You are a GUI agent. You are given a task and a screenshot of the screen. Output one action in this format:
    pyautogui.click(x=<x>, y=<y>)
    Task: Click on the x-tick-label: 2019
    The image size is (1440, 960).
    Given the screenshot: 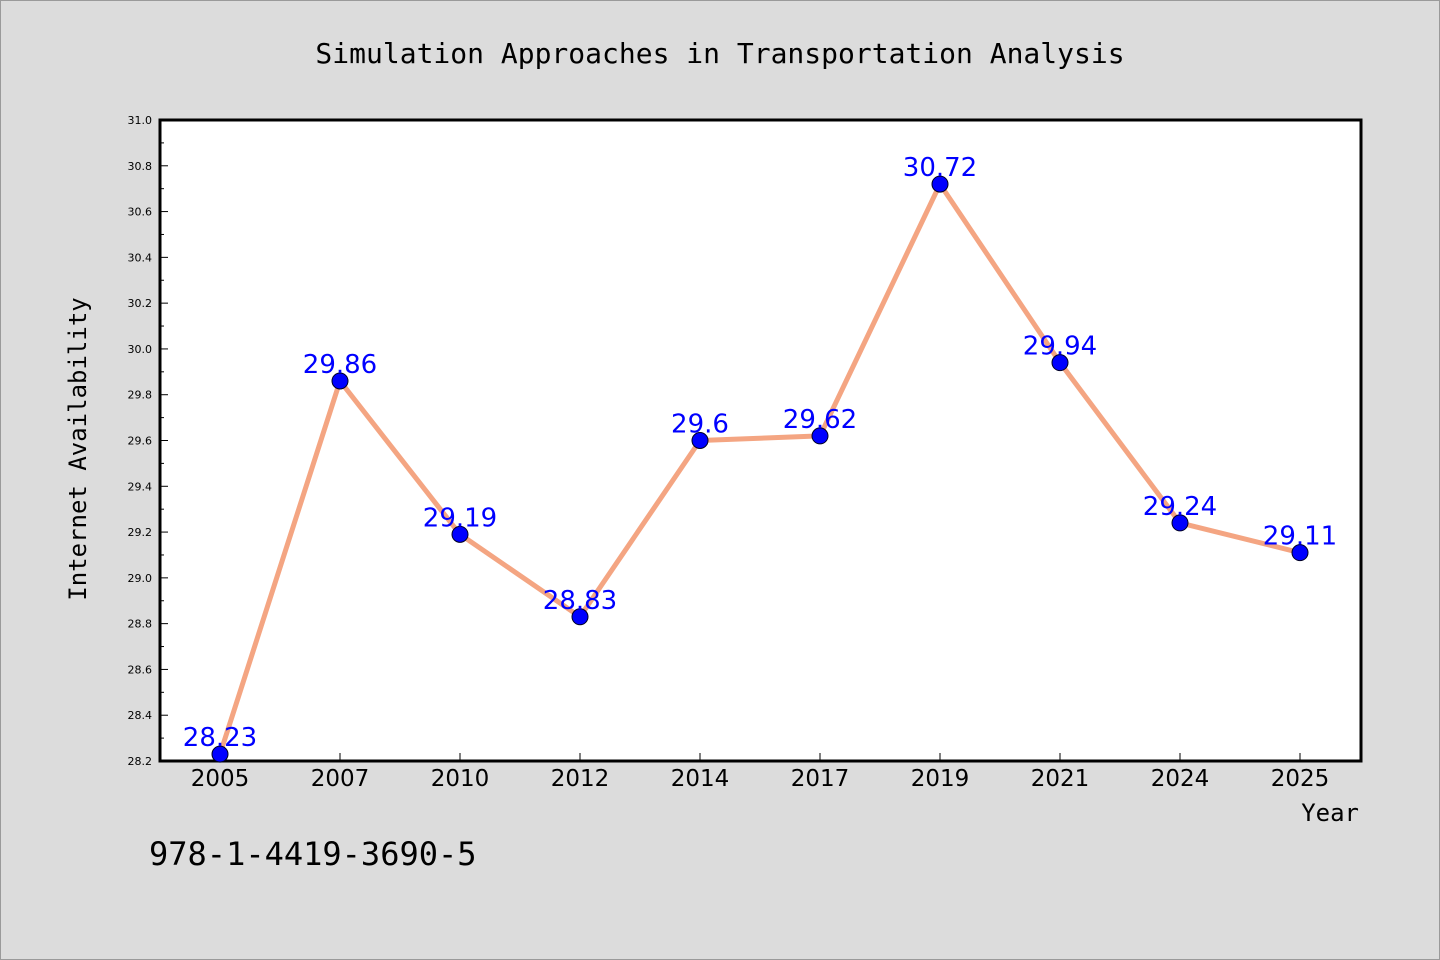 What is the action you would take?
    pyautogui.click(x=940, y=779)
    